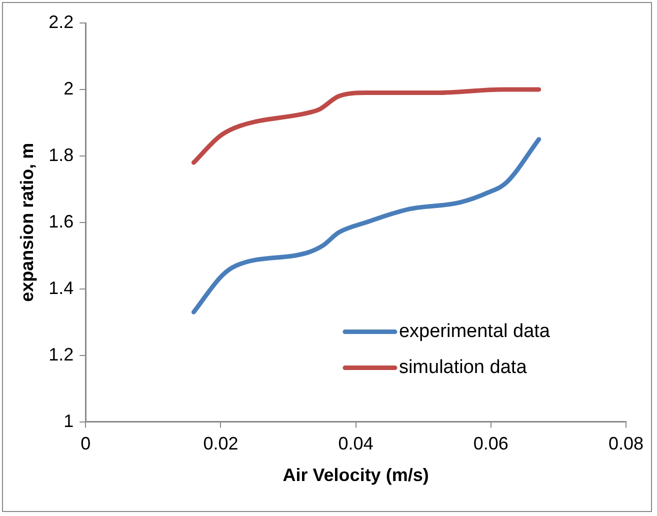 The image size is (657, 516). I want to click on y-tick-label: 2.2, so click(61, 22).